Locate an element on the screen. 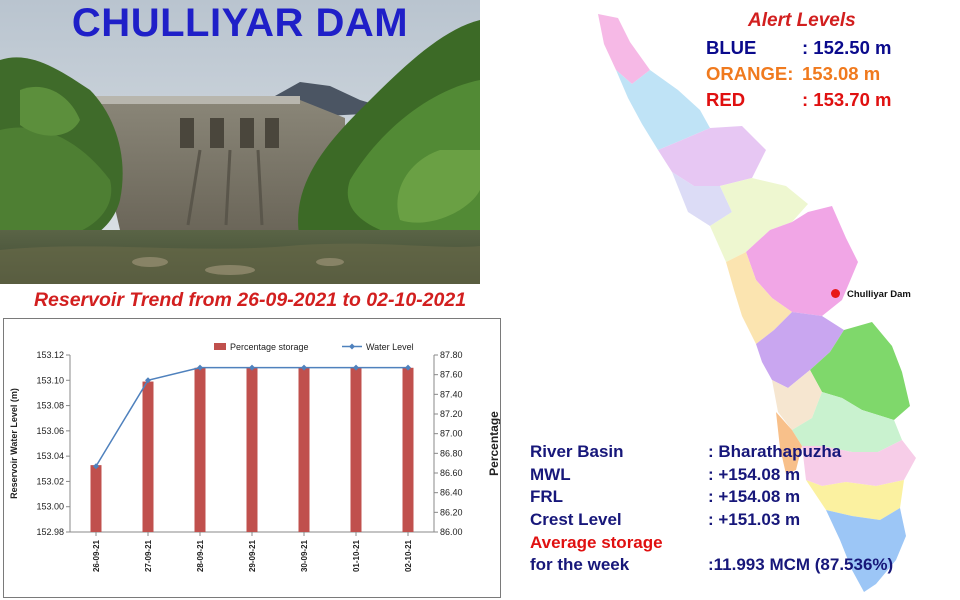  right-tick-label: 87.60 is located at coordinates (451, 375).